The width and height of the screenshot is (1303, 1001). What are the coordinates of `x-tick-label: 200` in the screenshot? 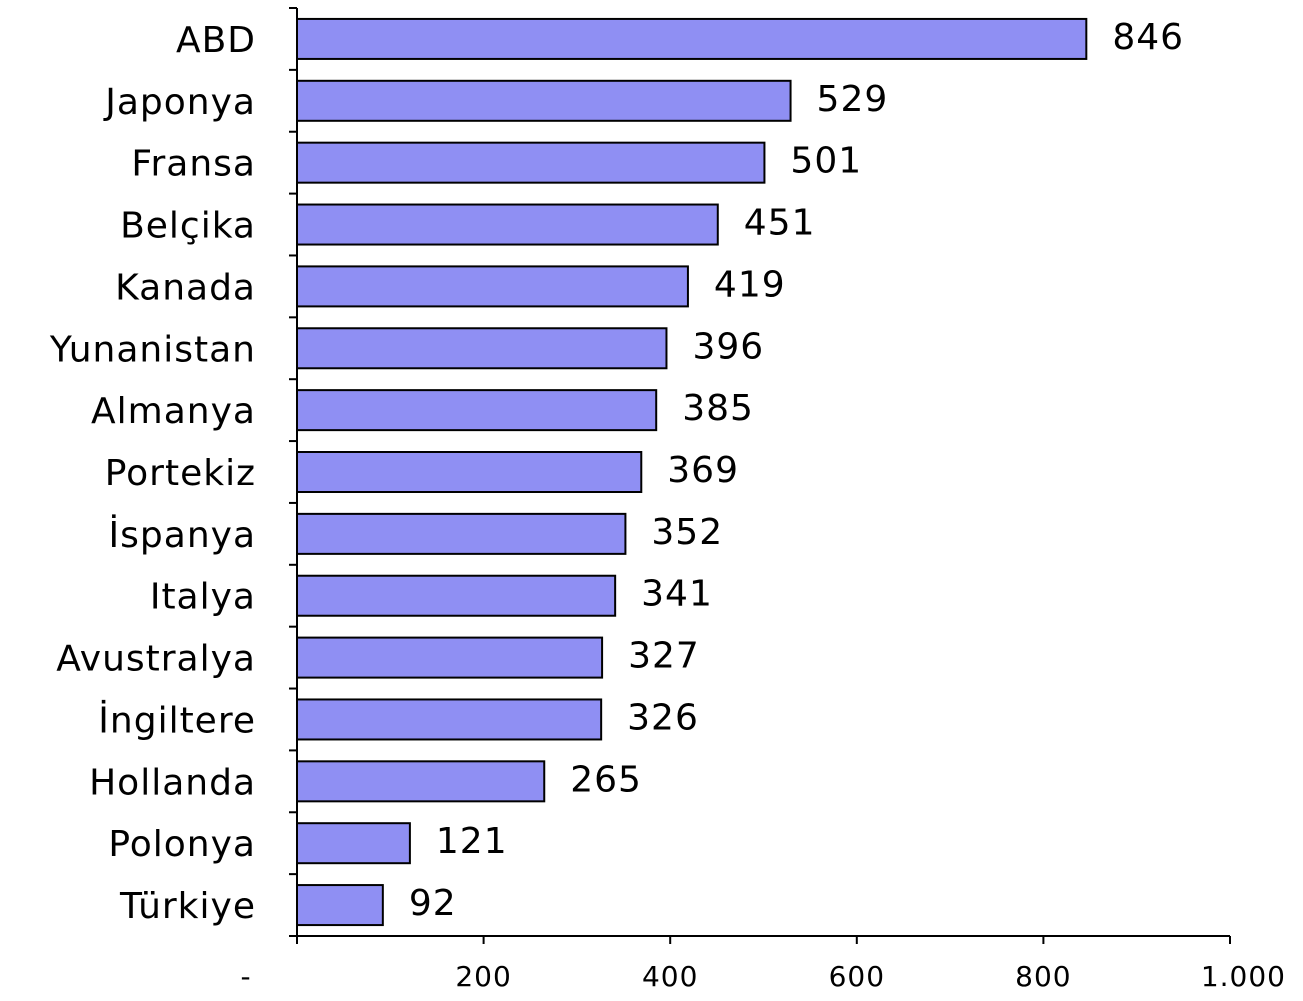 It's located at (483, 976).